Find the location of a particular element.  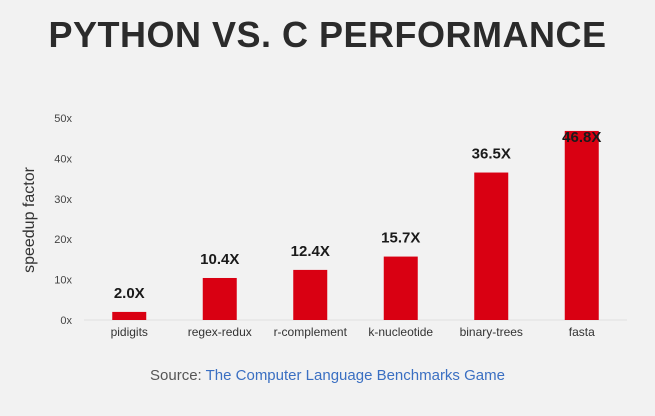

data-label: 36.5X is located at coordinates (491, 154).